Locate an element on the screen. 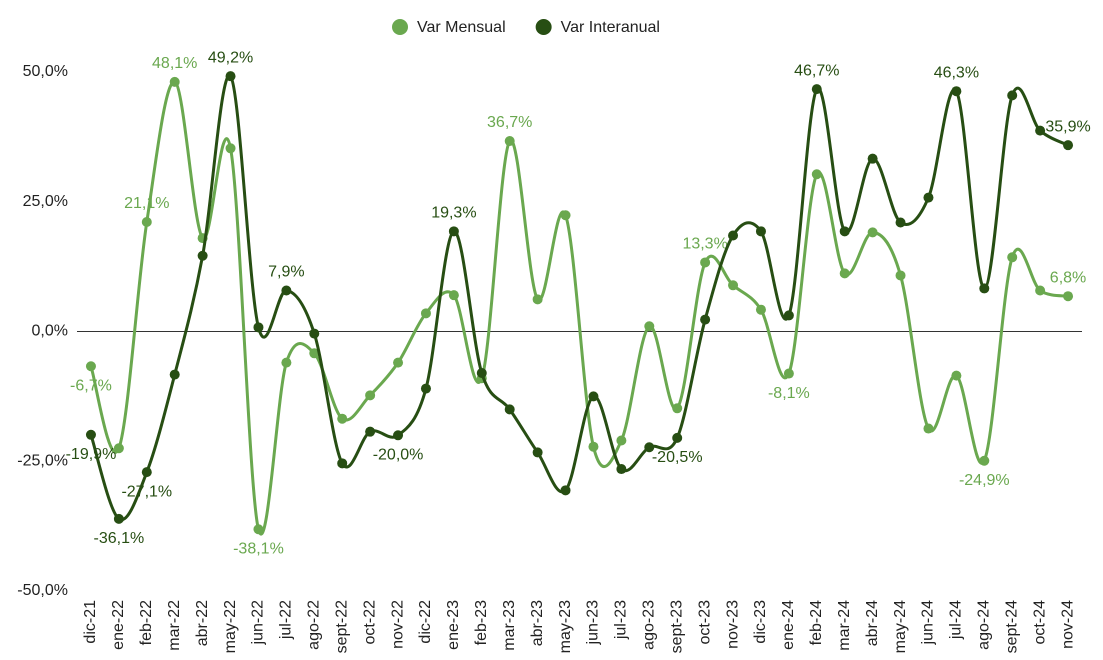 This screenshot has width=1103, height=660. legend-label: Var Interanual is located at coordinates (610, 27).